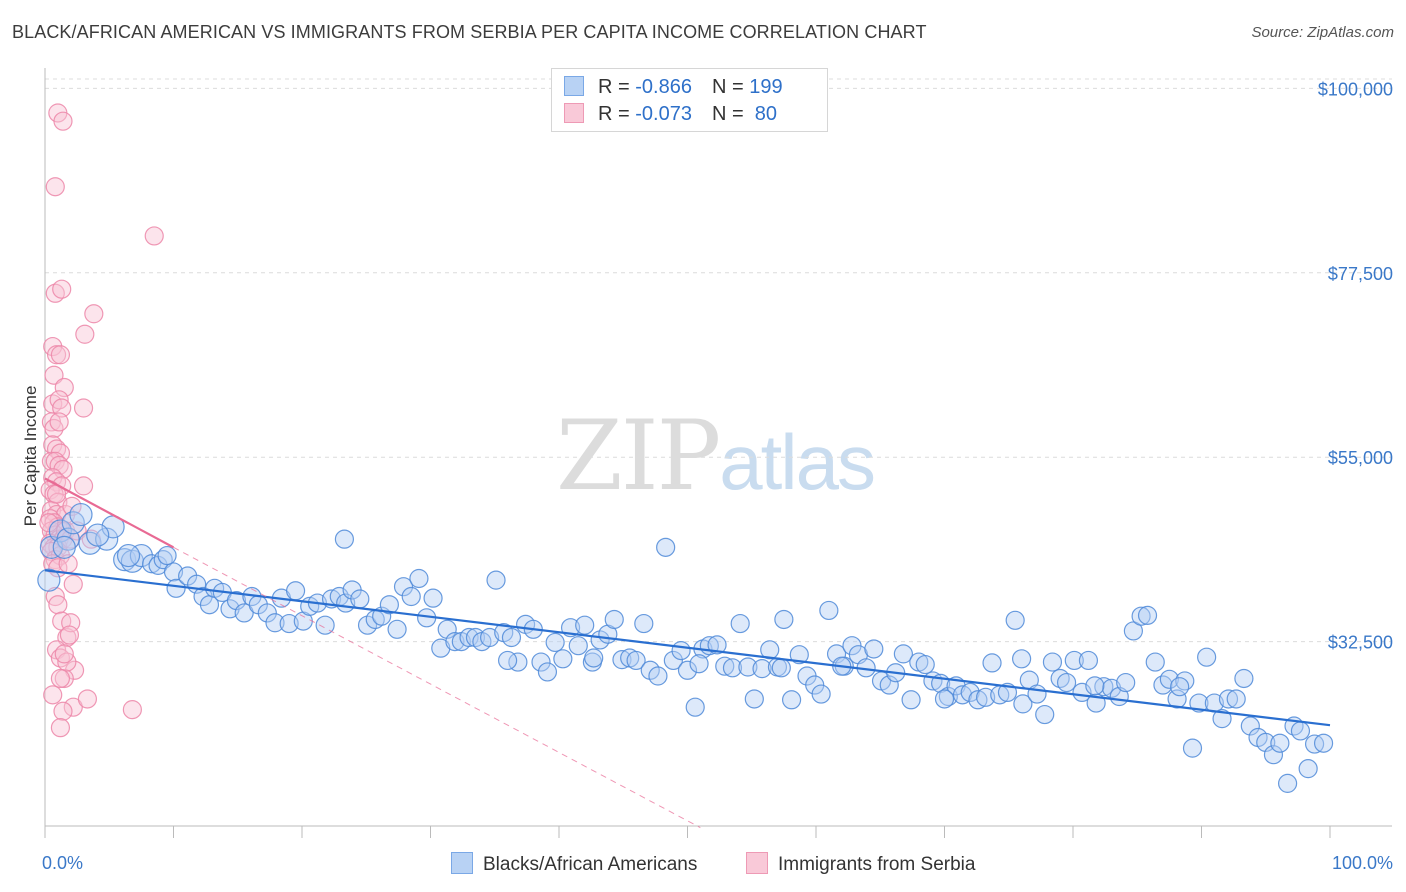  Describe the element at coordinates (437, 687) in the screenshot. I see `trend-extension-serbia` at that location.